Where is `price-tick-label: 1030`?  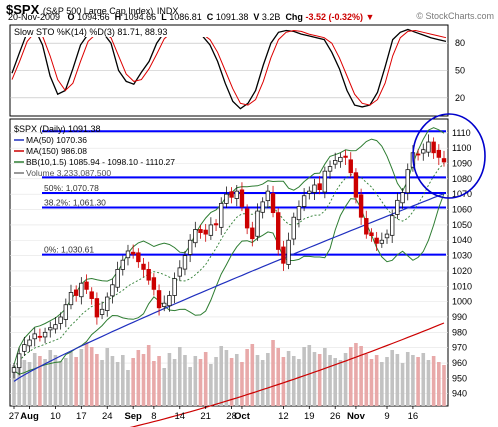 price-tick-label: 1030 is located at coordinates (462, 256).